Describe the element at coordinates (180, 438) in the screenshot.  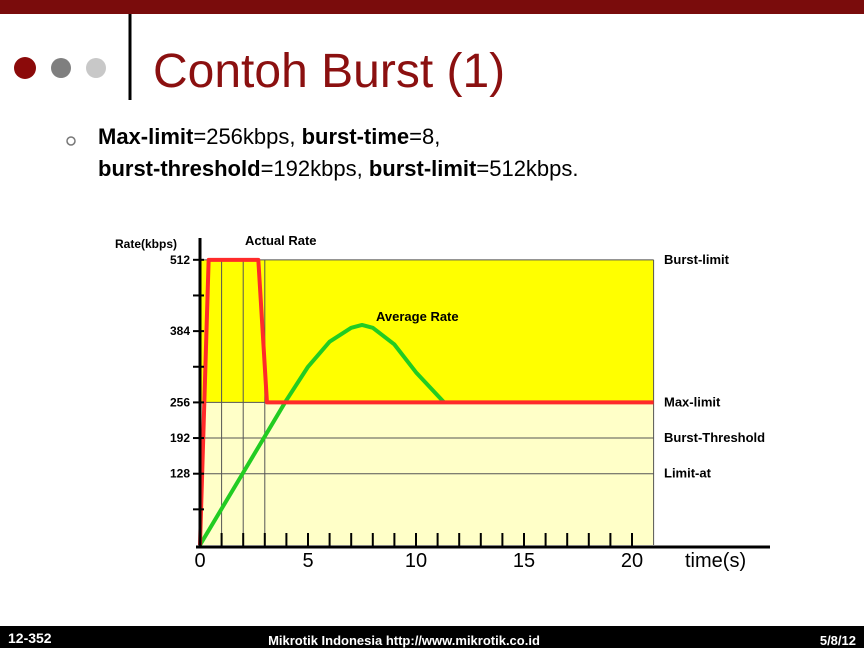
I see `y-tick-label: 192` at that location.